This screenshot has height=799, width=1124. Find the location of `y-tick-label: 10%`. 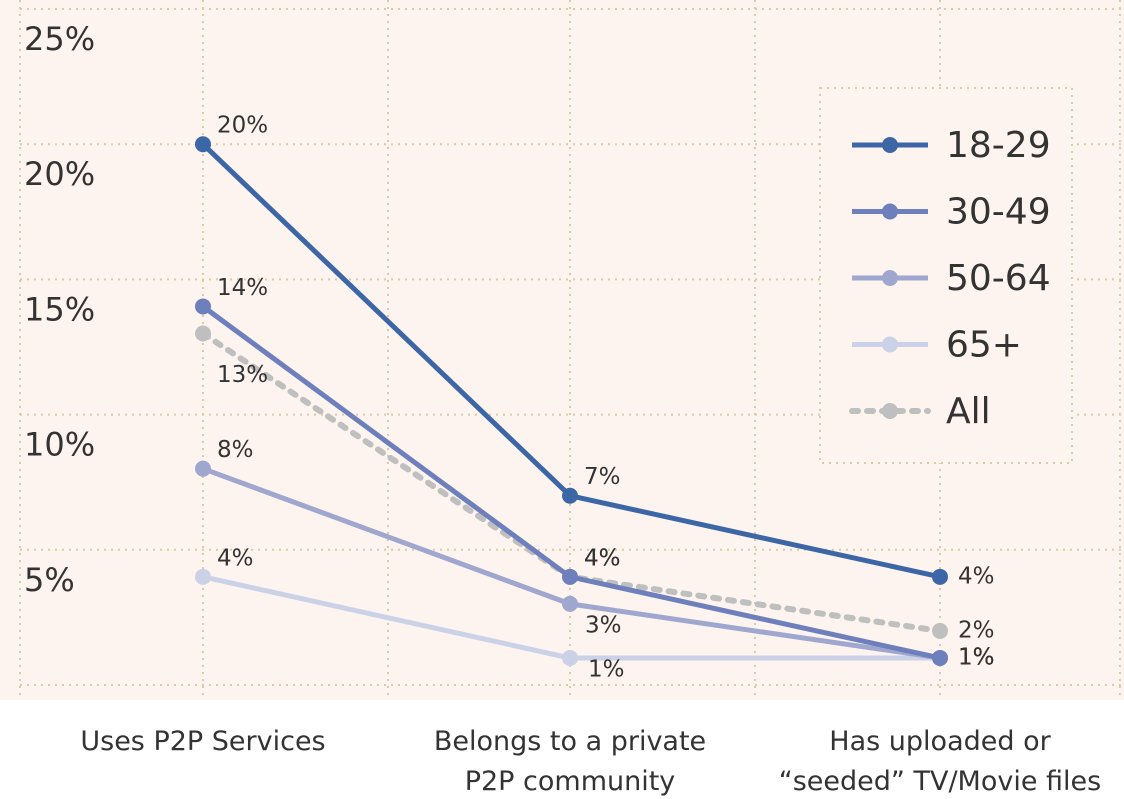

y-tick-label: 10% is located at coordinates (59, 445).